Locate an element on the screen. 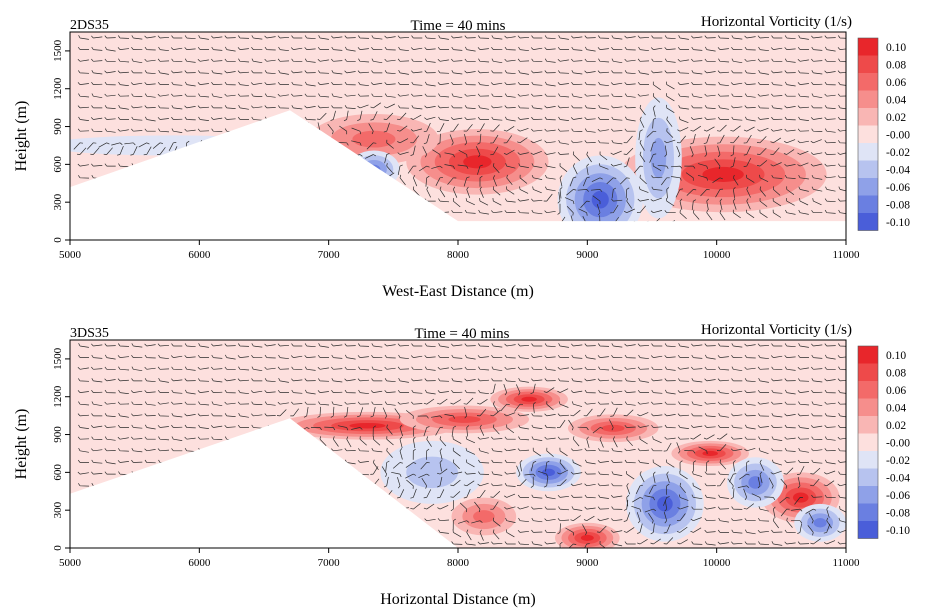 This screenshot has height=608, width=928. x-axis-label: Horizontal Distance (m) is located at coordinates (458, 599).